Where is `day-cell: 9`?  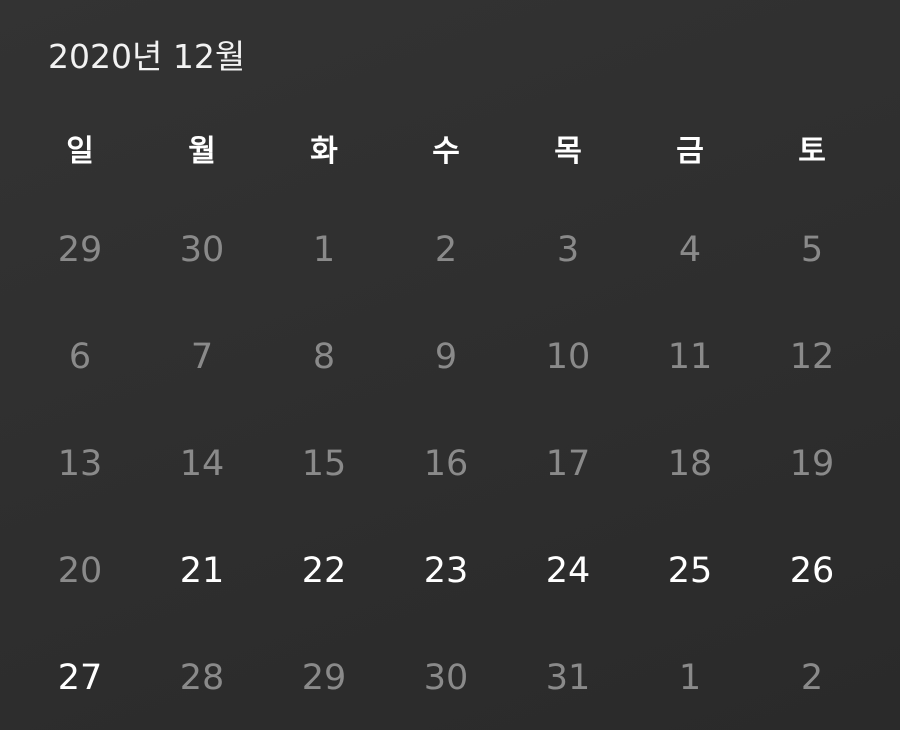 day-cell: 9 is located at coordinates (446, 356).